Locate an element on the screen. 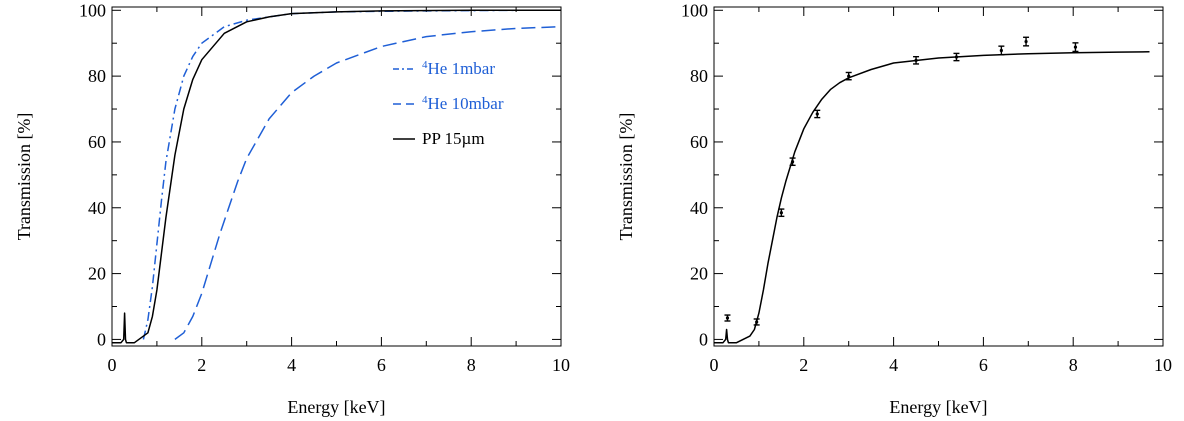  legend-label: 4He 10mbar is located at coordinates (463, 103).